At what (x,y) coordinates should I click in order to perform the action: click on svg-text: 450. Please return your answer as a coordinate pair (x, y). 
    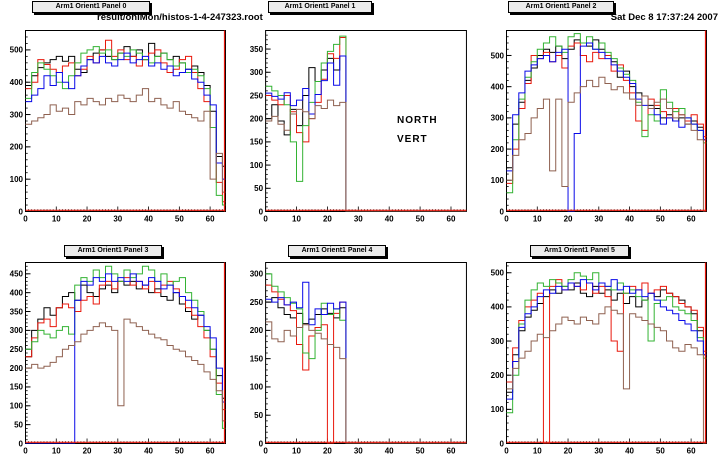
    Looking at the image, I should click on (17, 274).